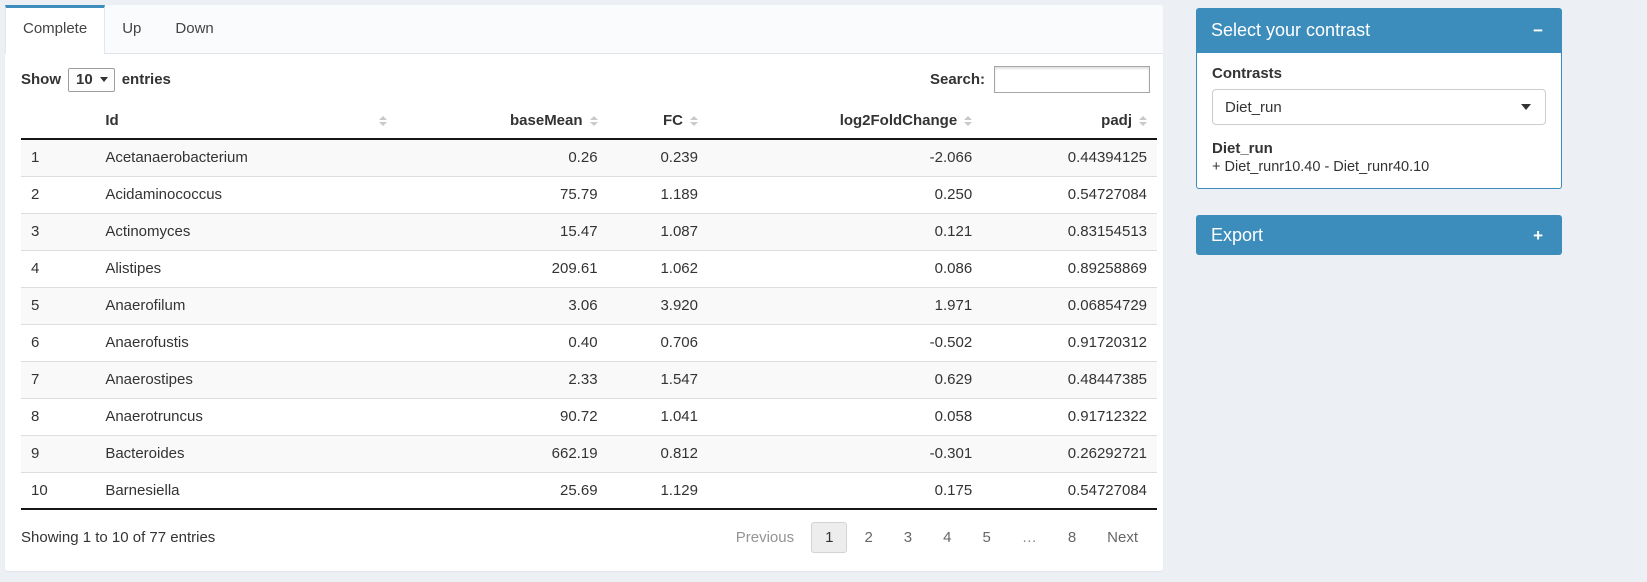 The width and height of the screenshot is (1647, 582). Describe the element at coordinates (765, 537) in the screenshot. I see `pagination-previous: Previous` at that location.